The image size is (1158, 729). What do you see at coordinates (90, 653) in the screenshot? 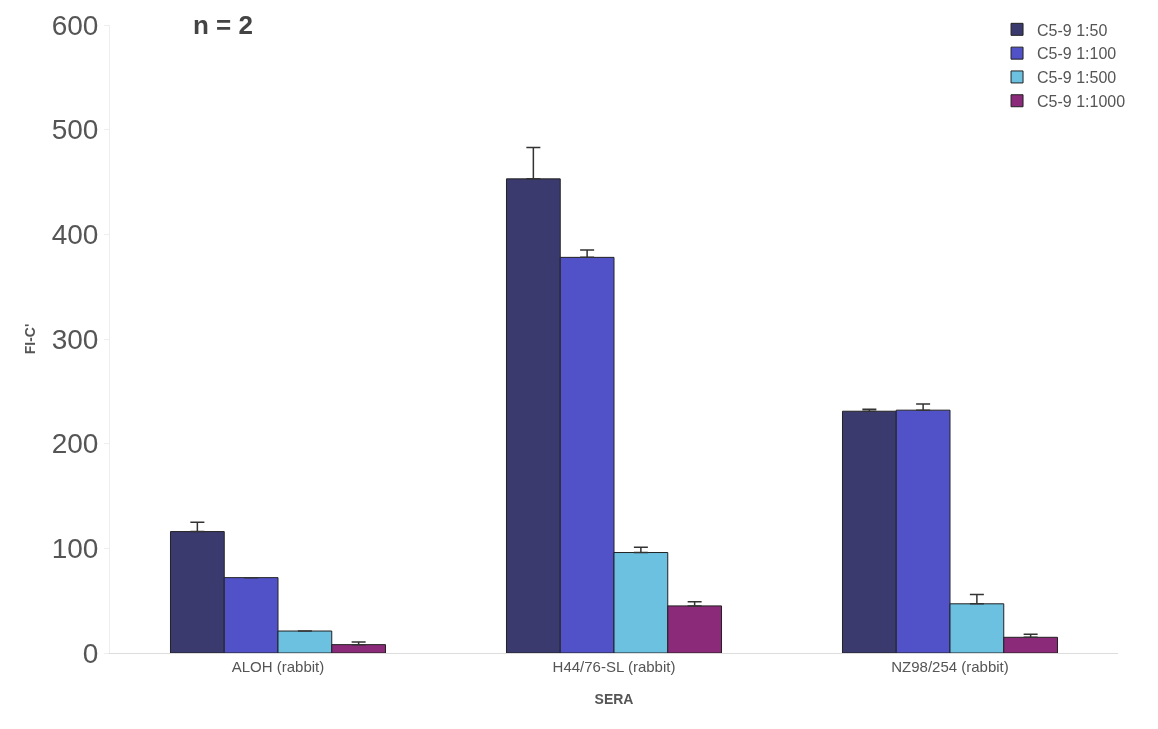
I see `y-tick-label: 0` at bounding box center [90, 653].